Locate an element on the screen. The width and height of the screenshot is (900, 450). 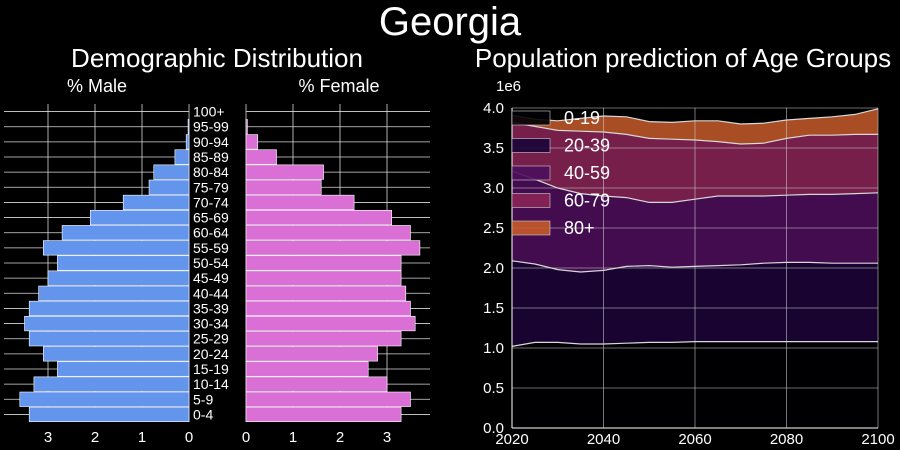
age-group-label: 85-89 is located at coordinates (211, 157).